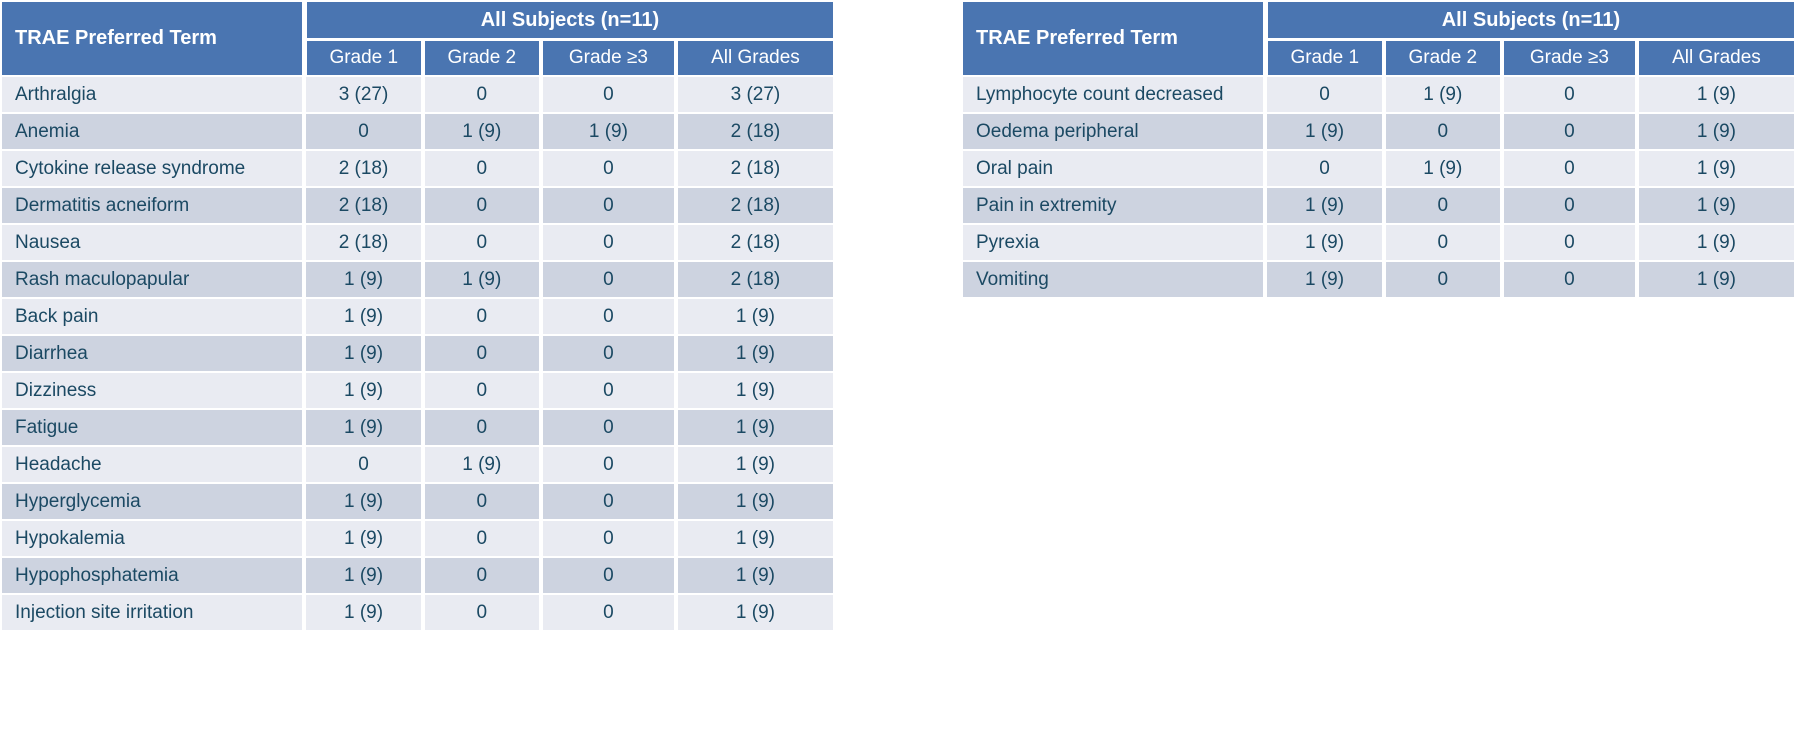 The height and width of the screenshot is (730, 1800). Describe the element at coordinates (420, 391) in the screenshot. I see `table-row: Dizziness 1 (9) 0 0 1 (9)` at that location.